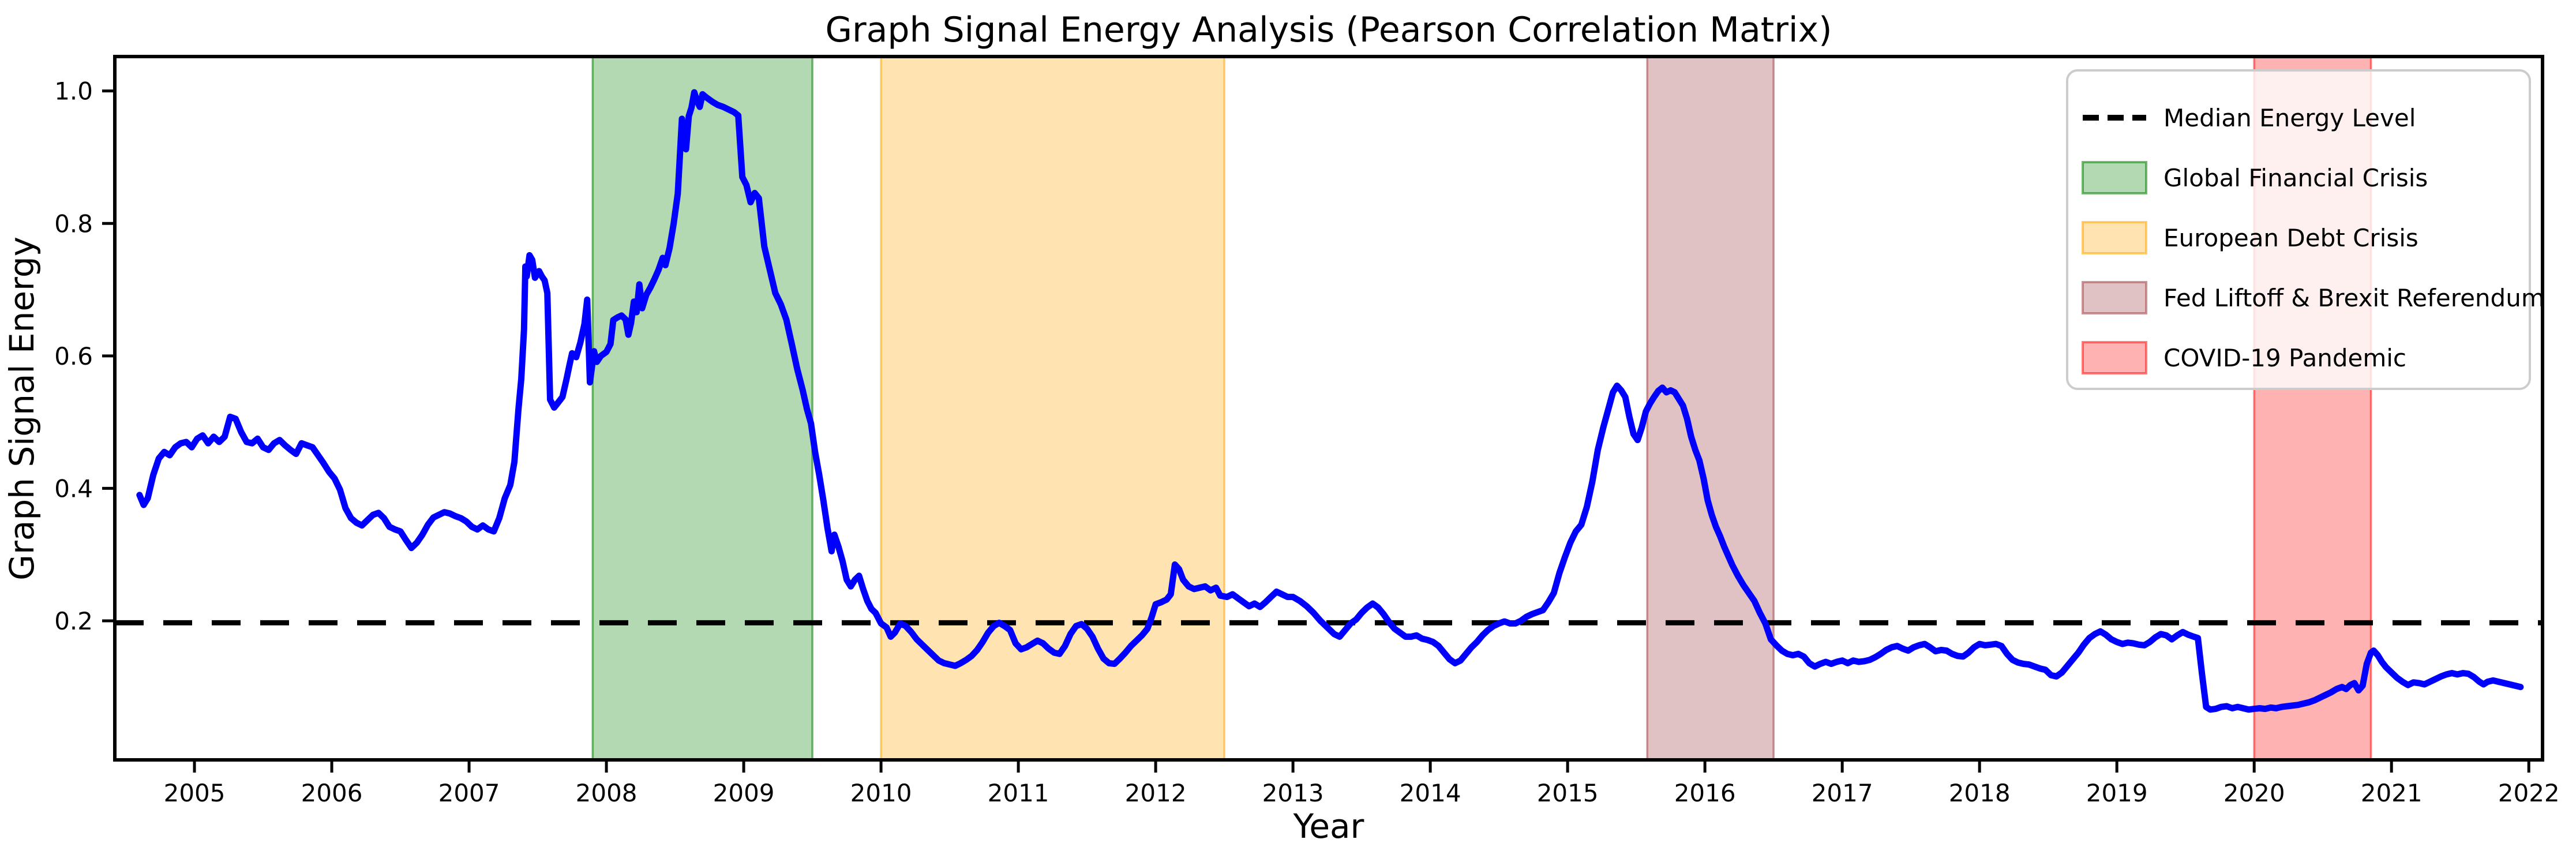  I want to click on y-tick-label-0.4: 0.4, so click(73, 489).